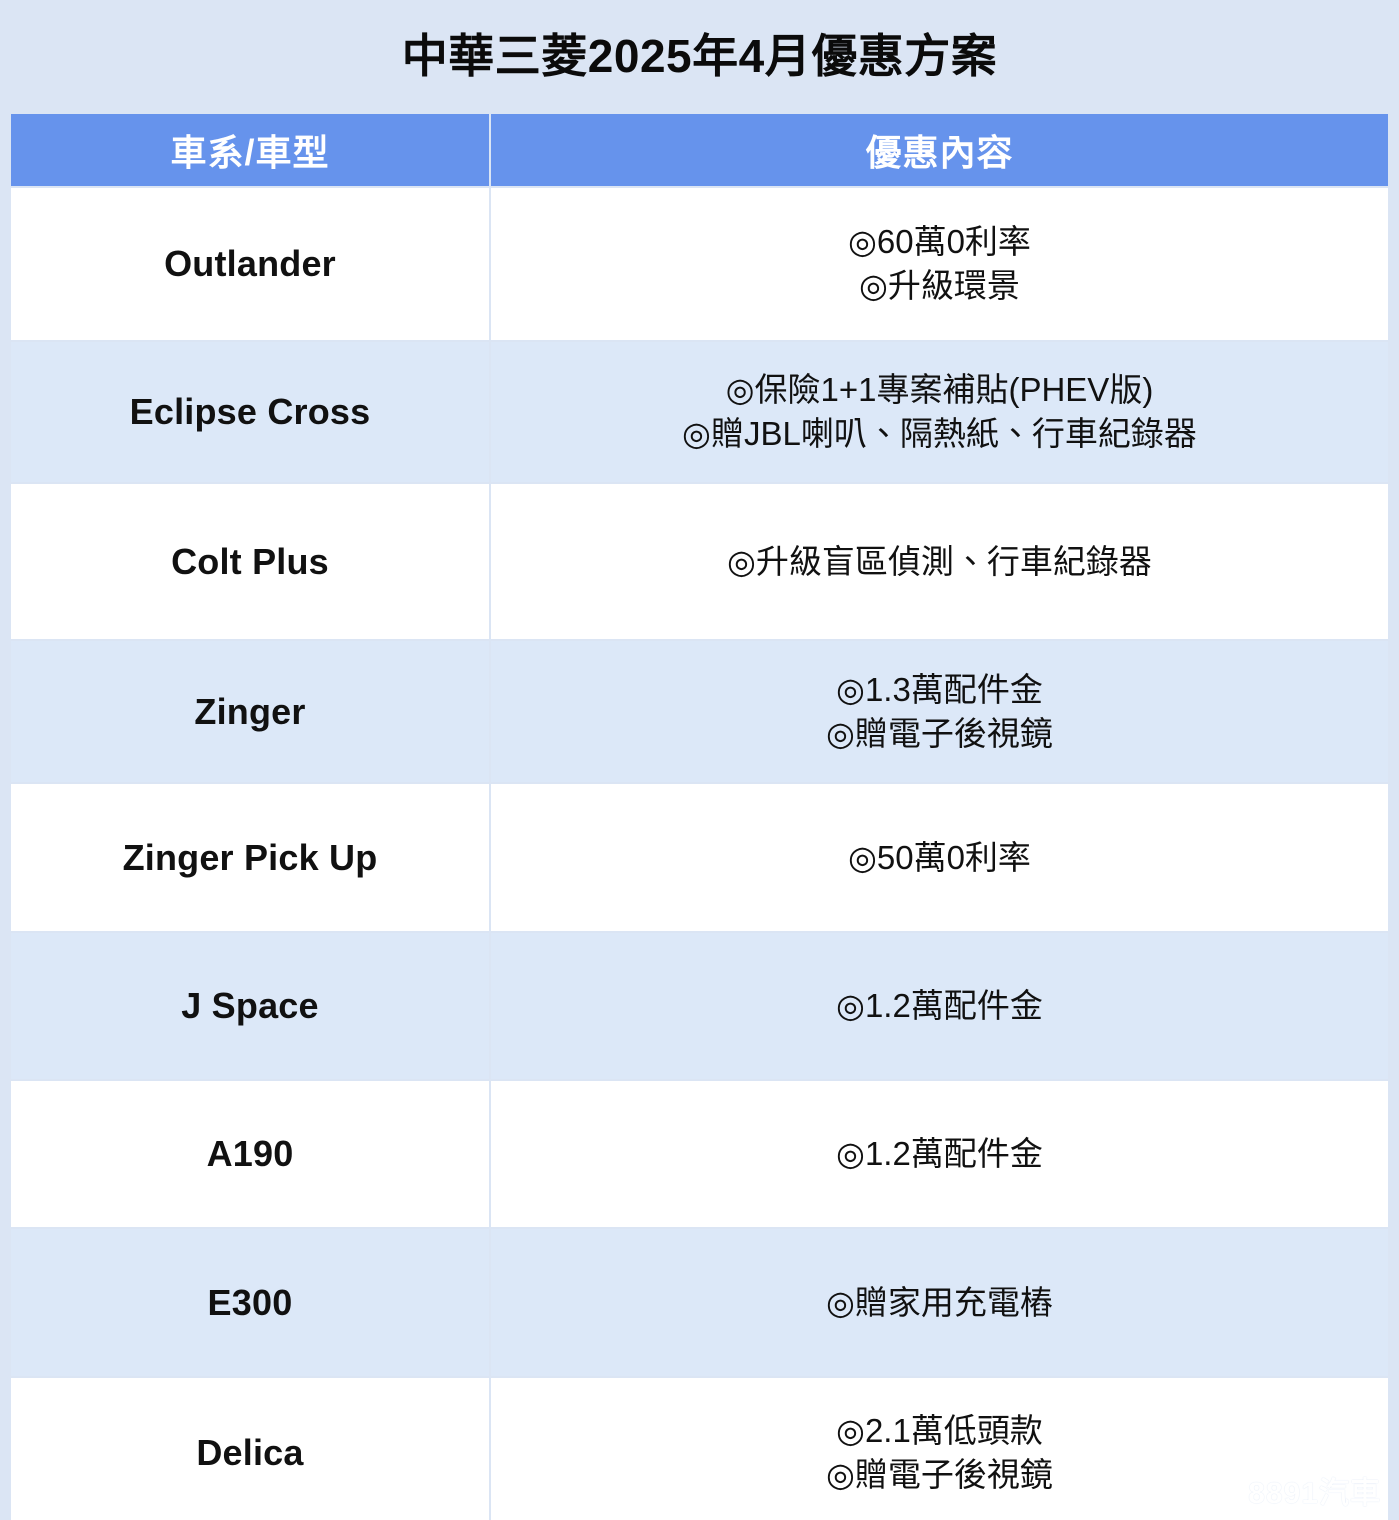  What do you see at coordinates (939, 433) in the screenshot?
I see `offer-line: ◎贈JBL喇叭、隔熱紙、行車紀錄器` at bounding box center [939, 433].